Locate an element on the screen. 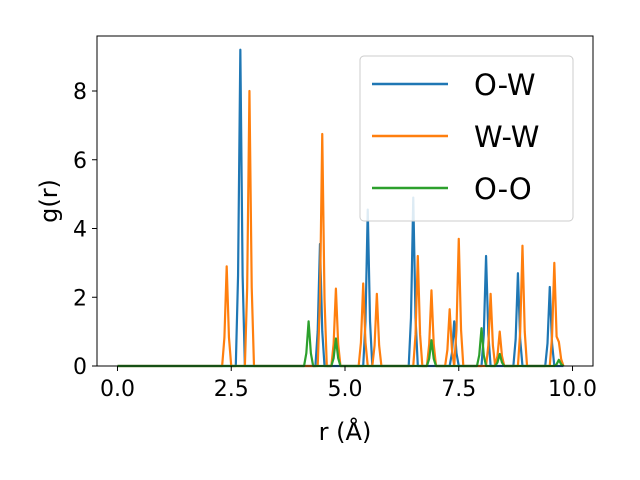  y-tick-label: 8 is located at coordinates (80, 92).